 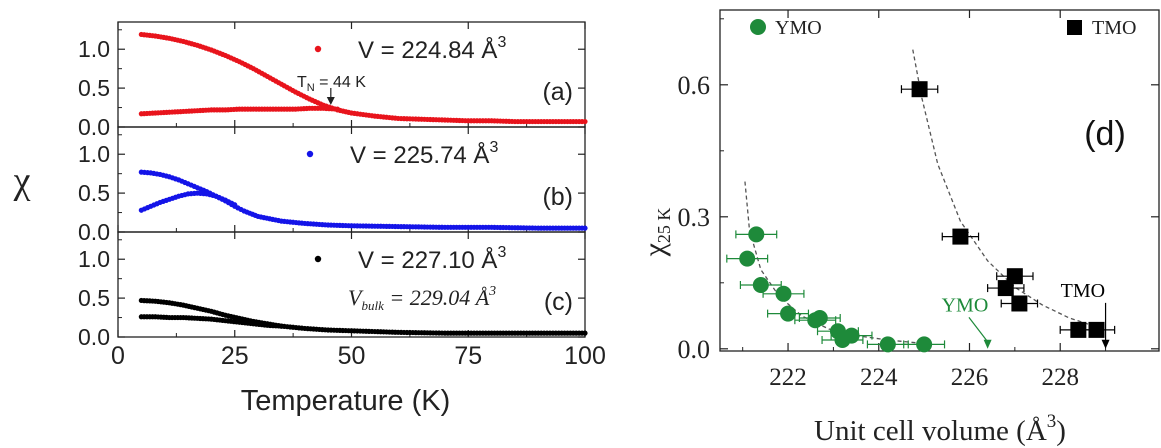 What do you see at coordinates (940, 429) in the screenshot?
I see `x-axis-label: Unit cell volume (Å3)` at bounding box center [940, 429].